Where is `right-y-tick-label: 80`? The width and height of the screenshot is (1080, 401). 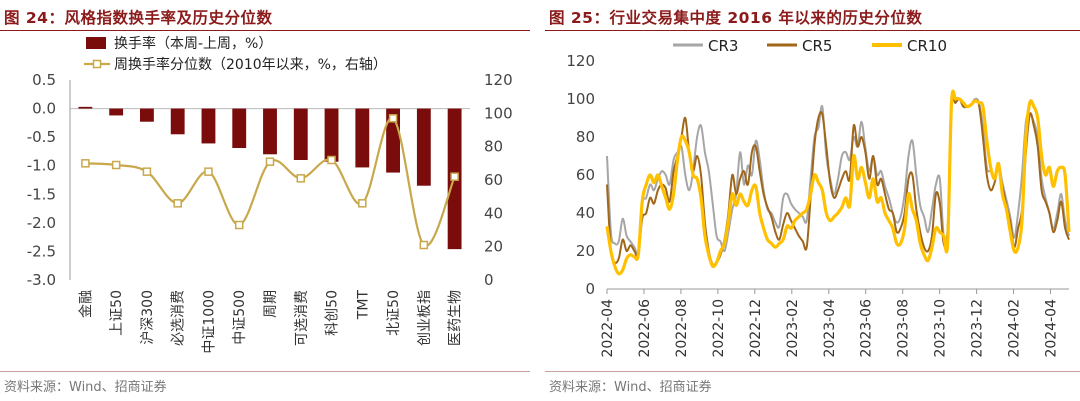
right-y-tick-label: 80 is located at coordinates (493, 147).